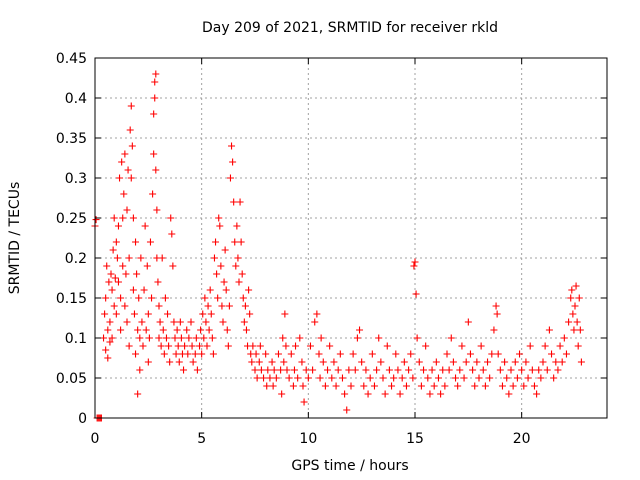 Image resolution: width=640 pixels, height=480 pixels. I want to click on y-tick-label: 0.35, so click(71, 139).